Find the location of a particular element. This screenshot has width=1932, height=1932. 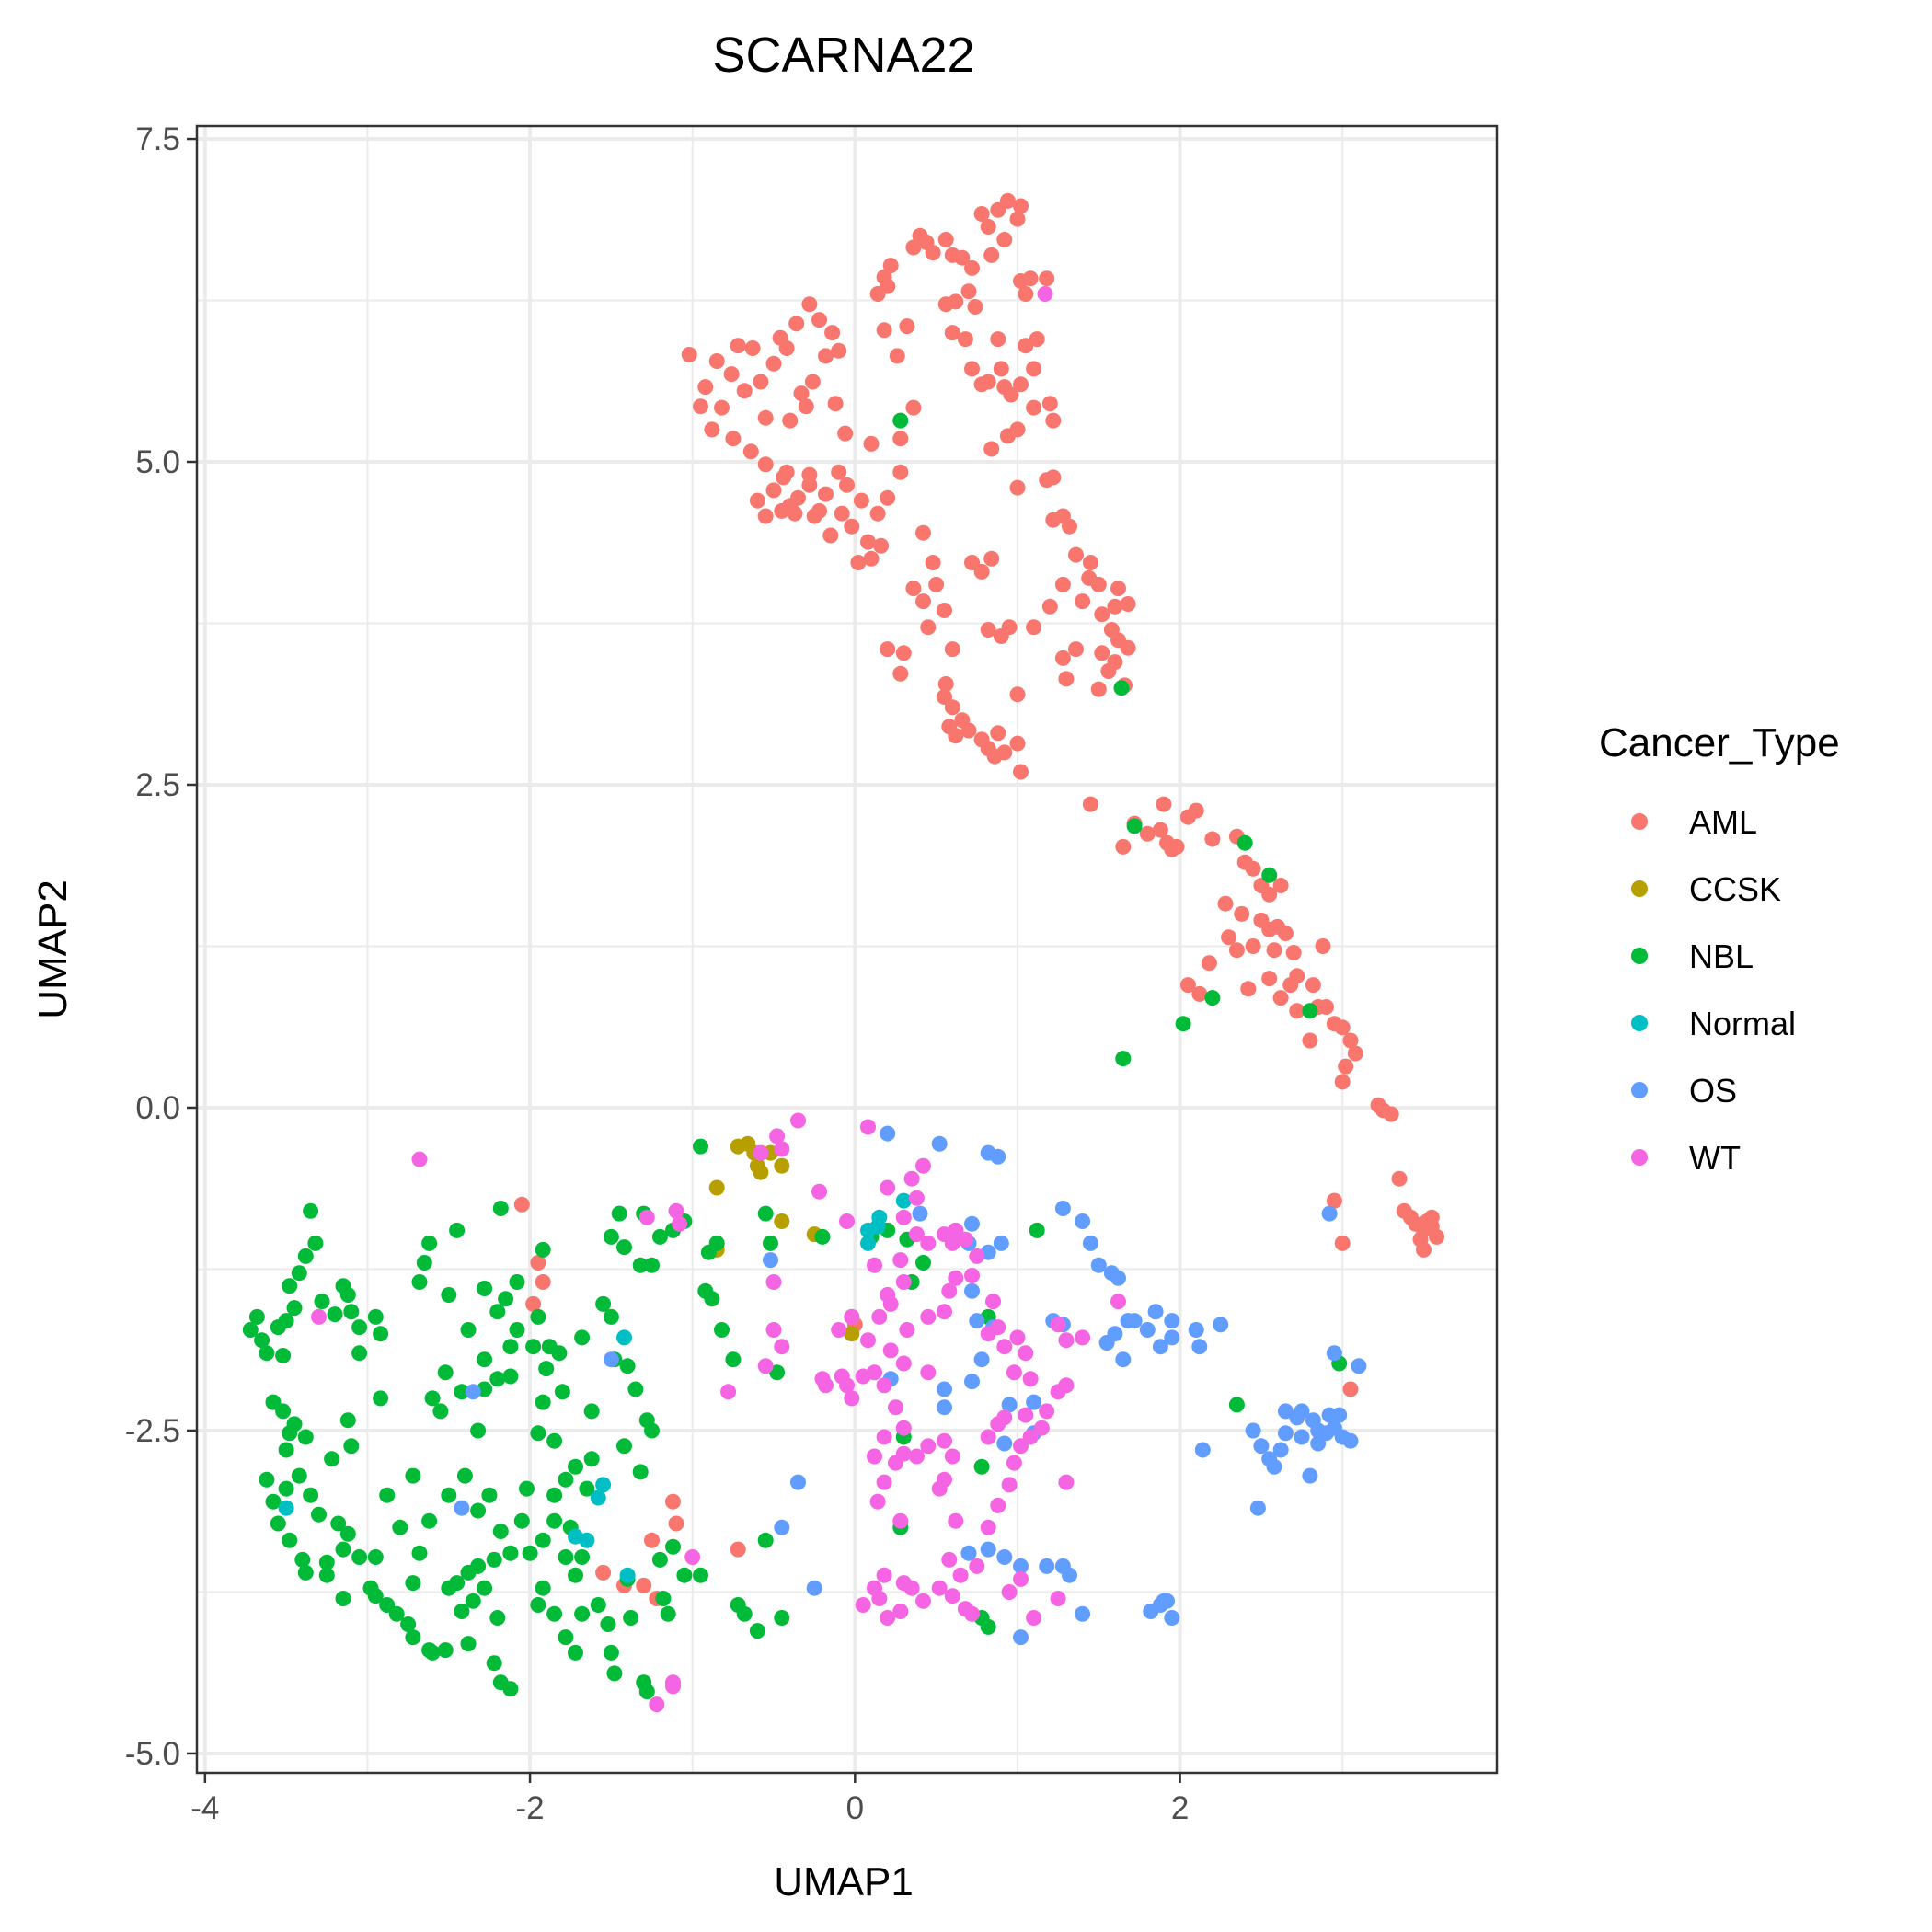

chart-title: SCARNA22 is located at coordinates (843, 55).